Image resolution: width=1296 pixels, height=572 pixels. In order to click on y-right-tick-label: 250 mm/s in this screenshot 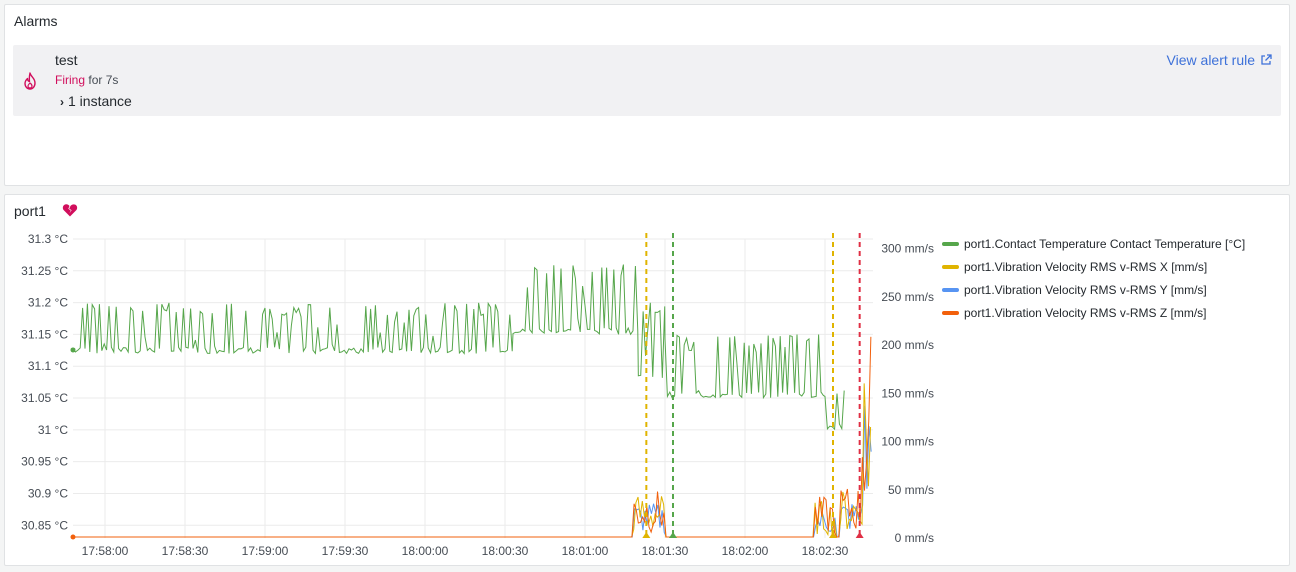, I will do `click(907, 297)`.